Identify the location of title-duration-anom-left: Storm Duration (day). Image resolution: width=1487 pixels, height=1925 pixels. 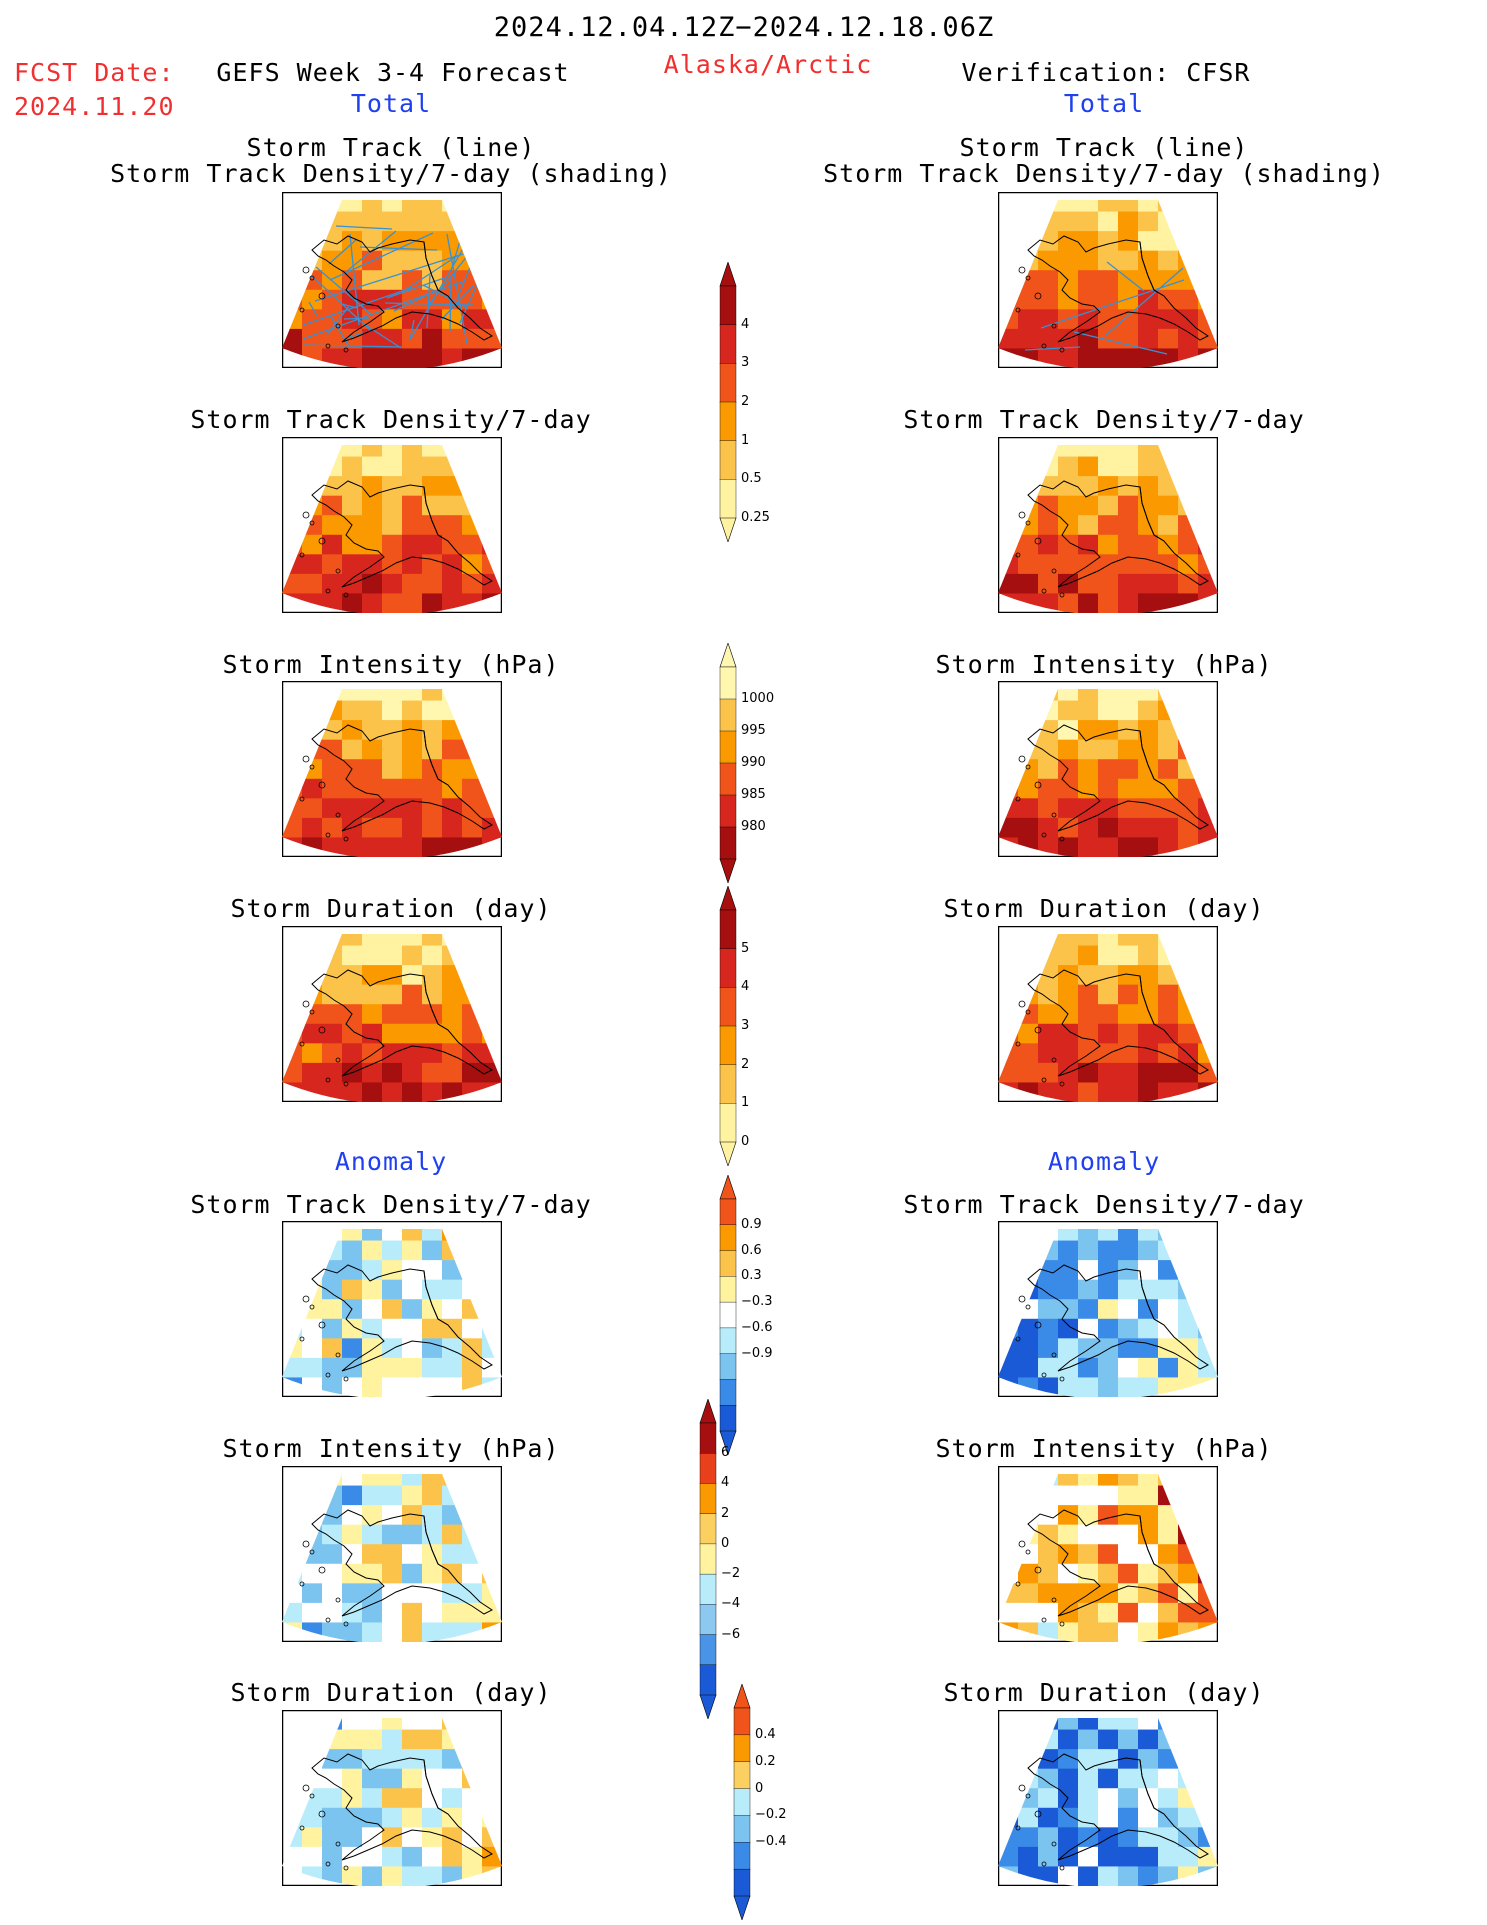
(391, 1692).